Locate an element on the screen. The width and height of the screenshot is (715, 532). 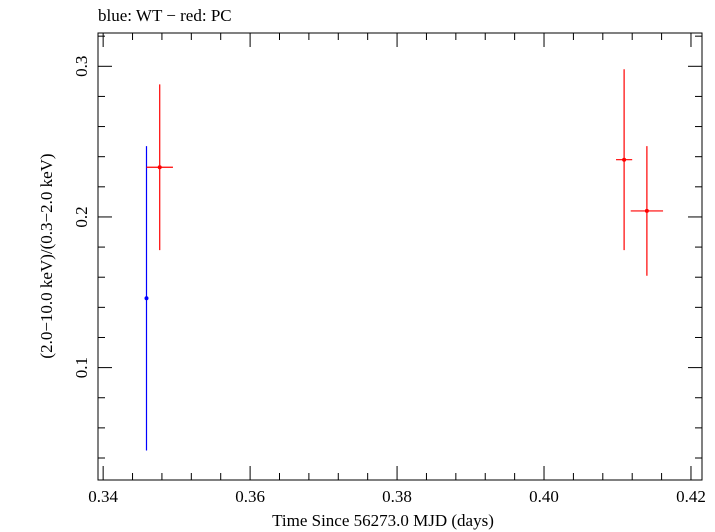
y-tick-label: 0.1 is located at coordinates (81, 367).